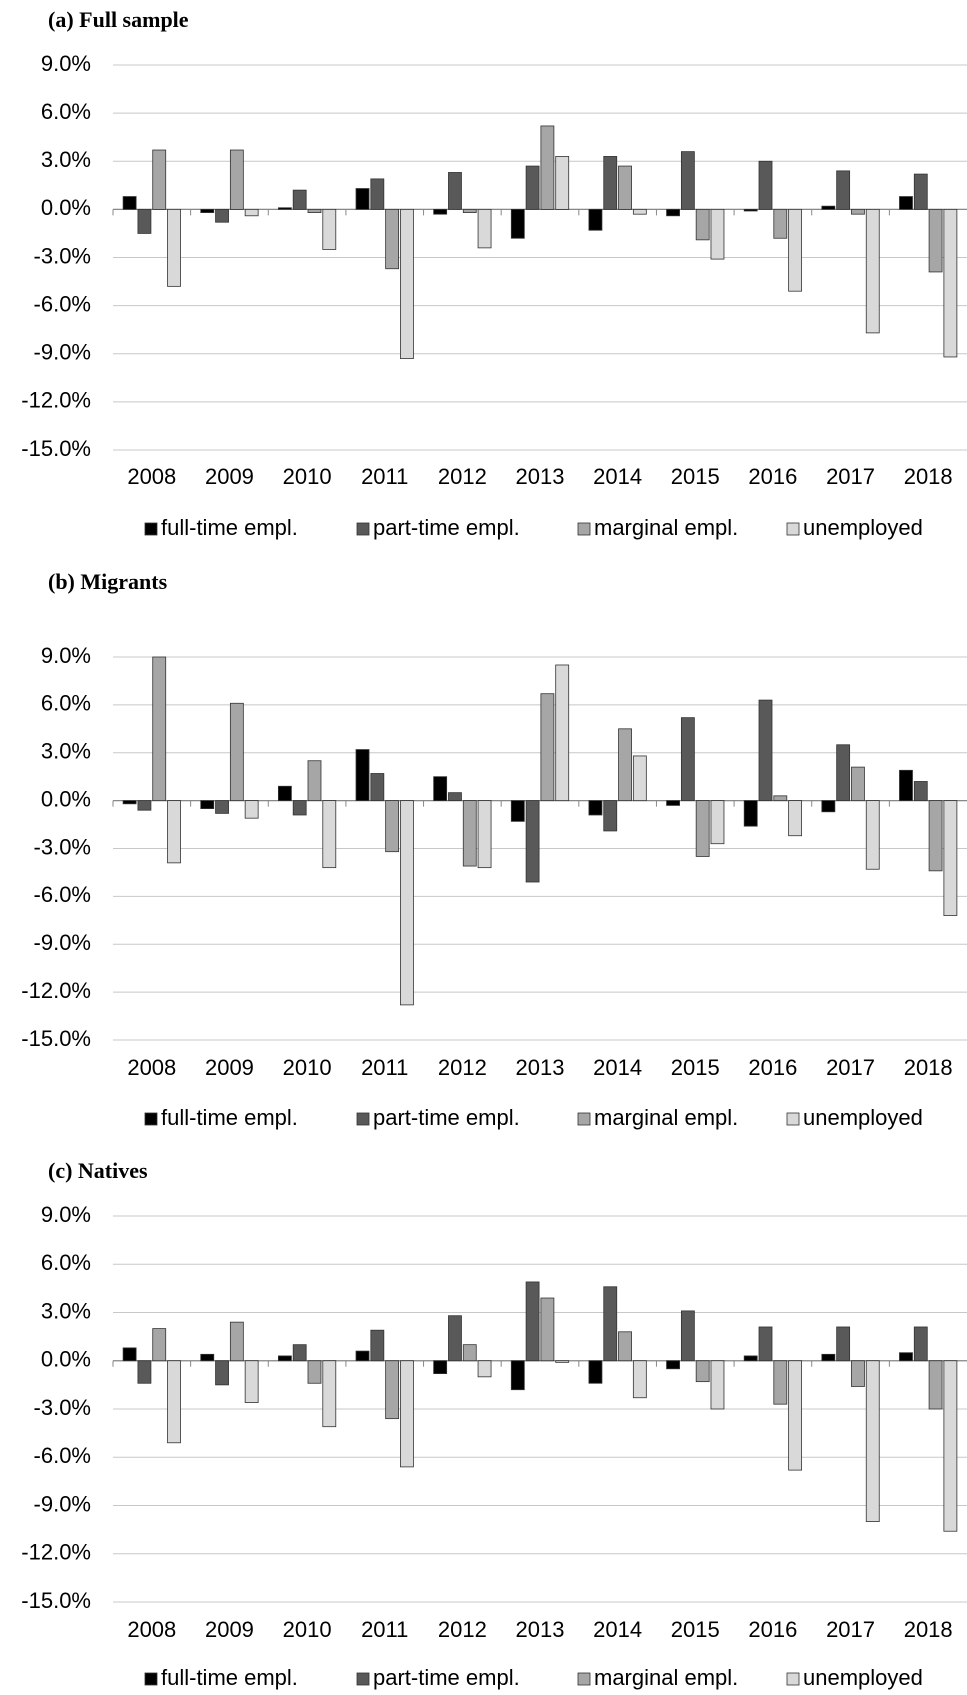  What do you see at coordinates (307, 1629) in the screenshot?
I see `x-tick-label: 2010` at bounding box center [307, 1629].